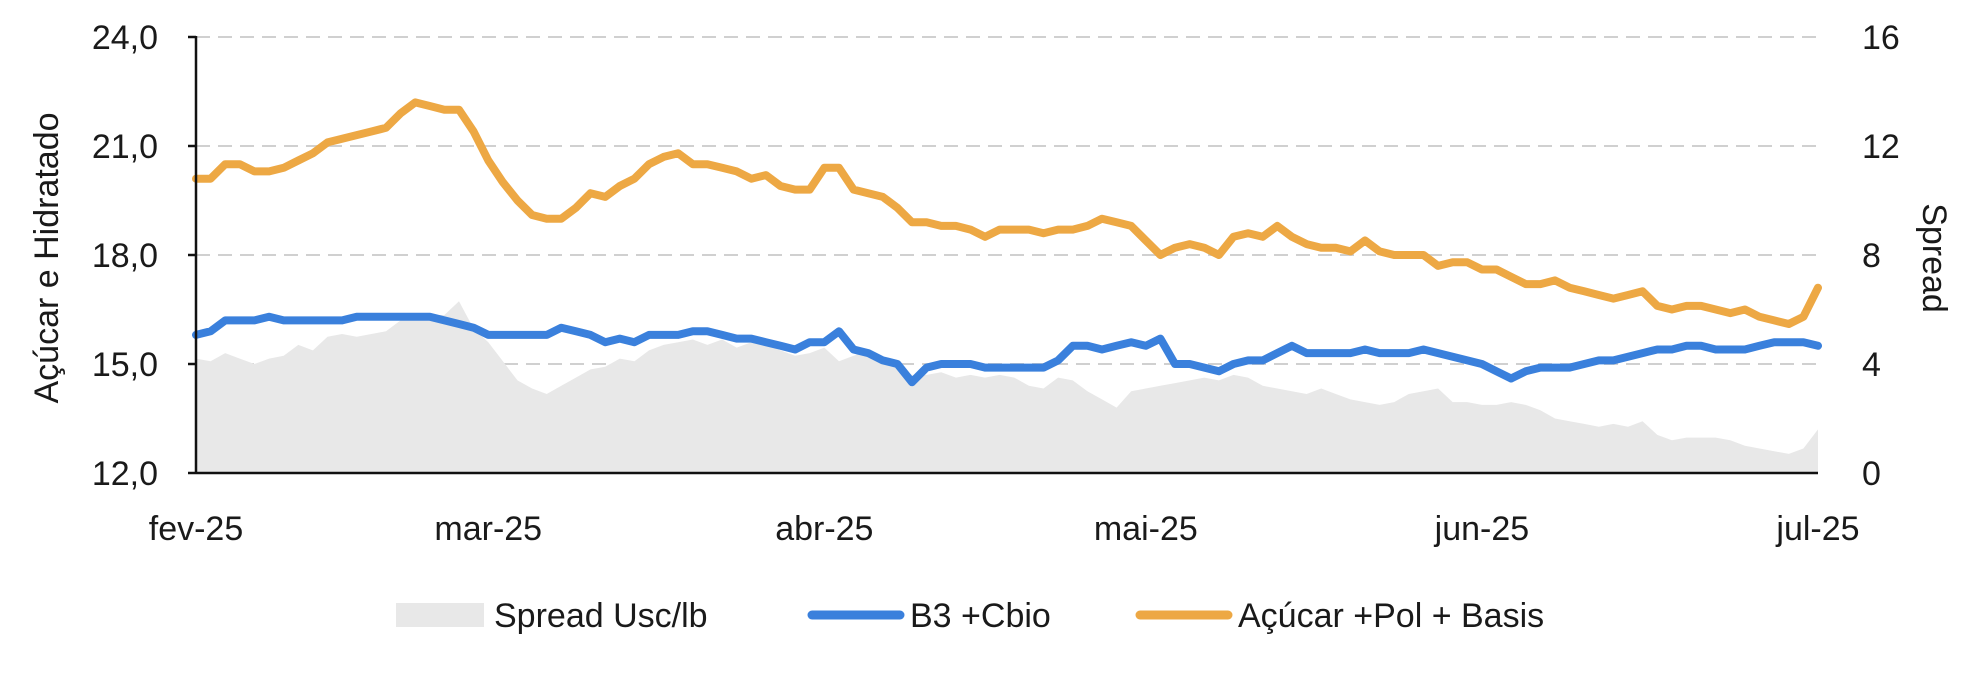 The width and height of the screenshot is (1974, 681). I want to click on x-tick-label: jul-25, so click(1817, 529).